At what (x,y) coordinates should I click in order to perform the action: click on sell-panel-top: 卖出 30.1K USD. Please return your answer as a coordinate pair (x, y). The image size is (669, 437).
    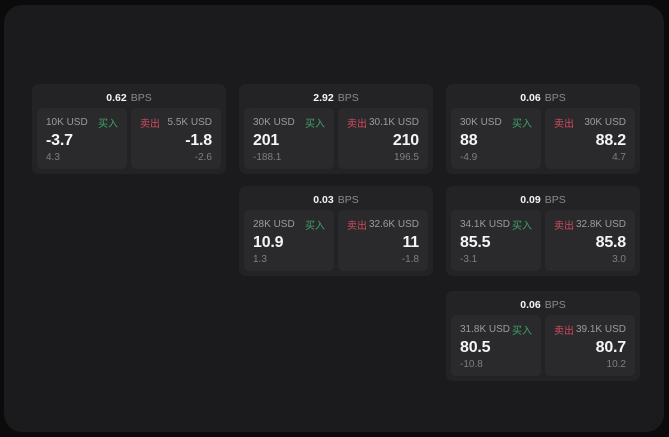
    Looking at the image, I should click on (383, 122).